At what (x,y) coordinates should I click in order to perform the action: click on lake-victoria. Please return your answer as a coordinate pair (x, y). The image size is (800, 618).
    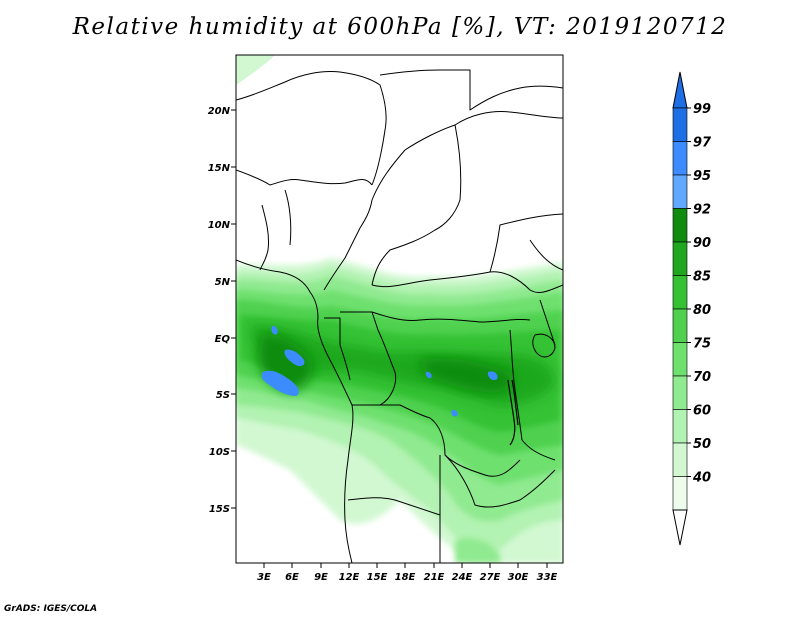
    Looking at the image, I should click on (544, 345).